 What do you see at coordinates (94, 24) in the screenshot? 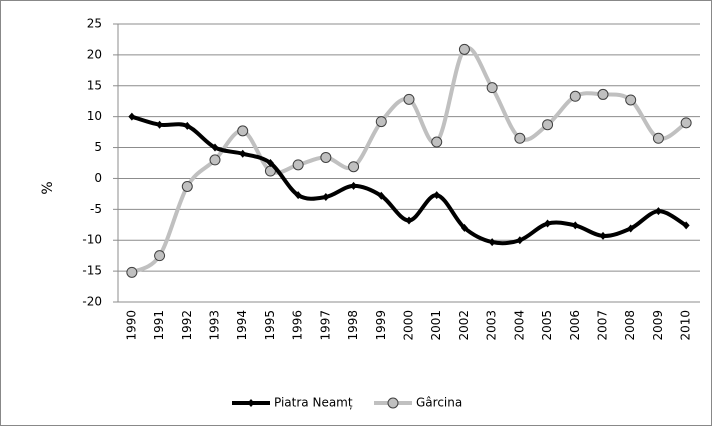
I see `y-tick-label: 25` at bounding box center [94, 24].